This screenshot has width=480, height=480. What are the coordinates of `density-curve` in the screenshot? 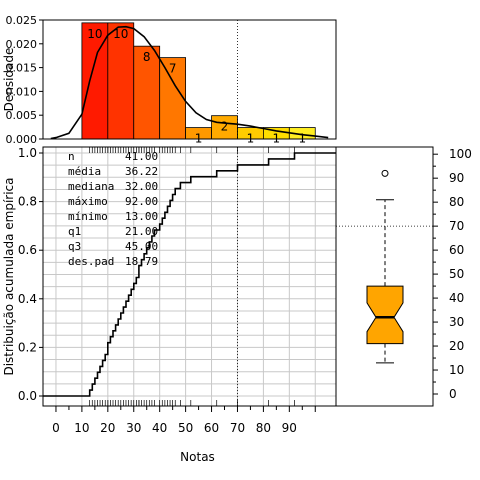 It's located at (189, 82).